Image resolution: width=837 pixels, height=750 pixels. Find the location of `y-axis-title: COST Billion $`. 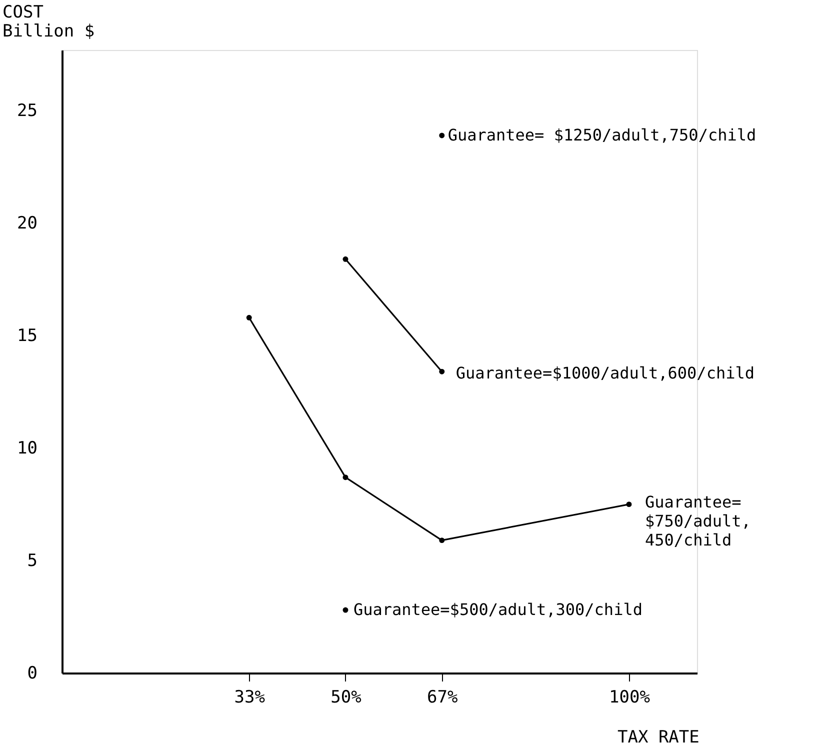

y-axis-title: COST Billion $ is located at coordinates (48, 22).